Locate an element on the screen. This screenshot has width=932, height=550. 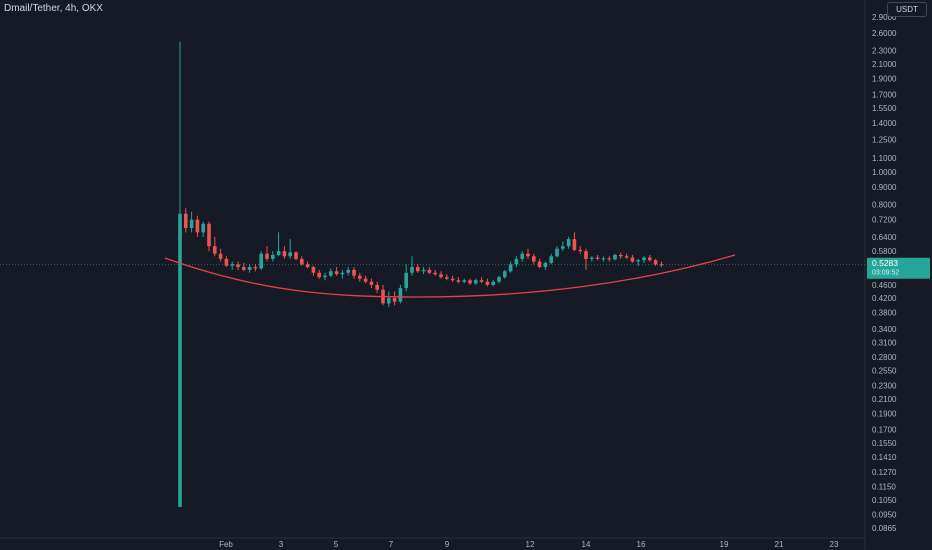
x-tick-label: 19 is located at coordinates (724, 544).